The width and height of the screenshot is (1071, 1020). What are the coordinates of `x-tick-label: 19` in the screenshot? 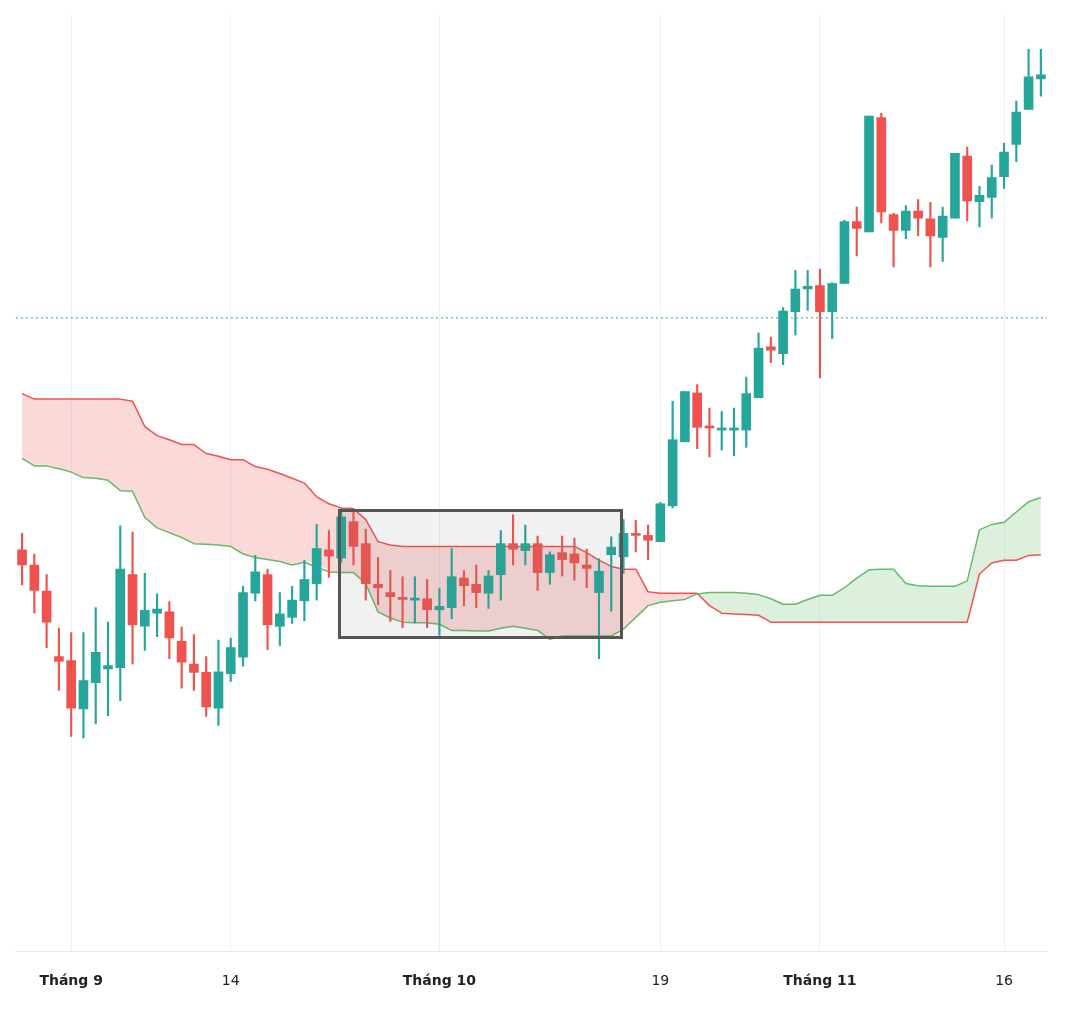 It's located at (660, 980).